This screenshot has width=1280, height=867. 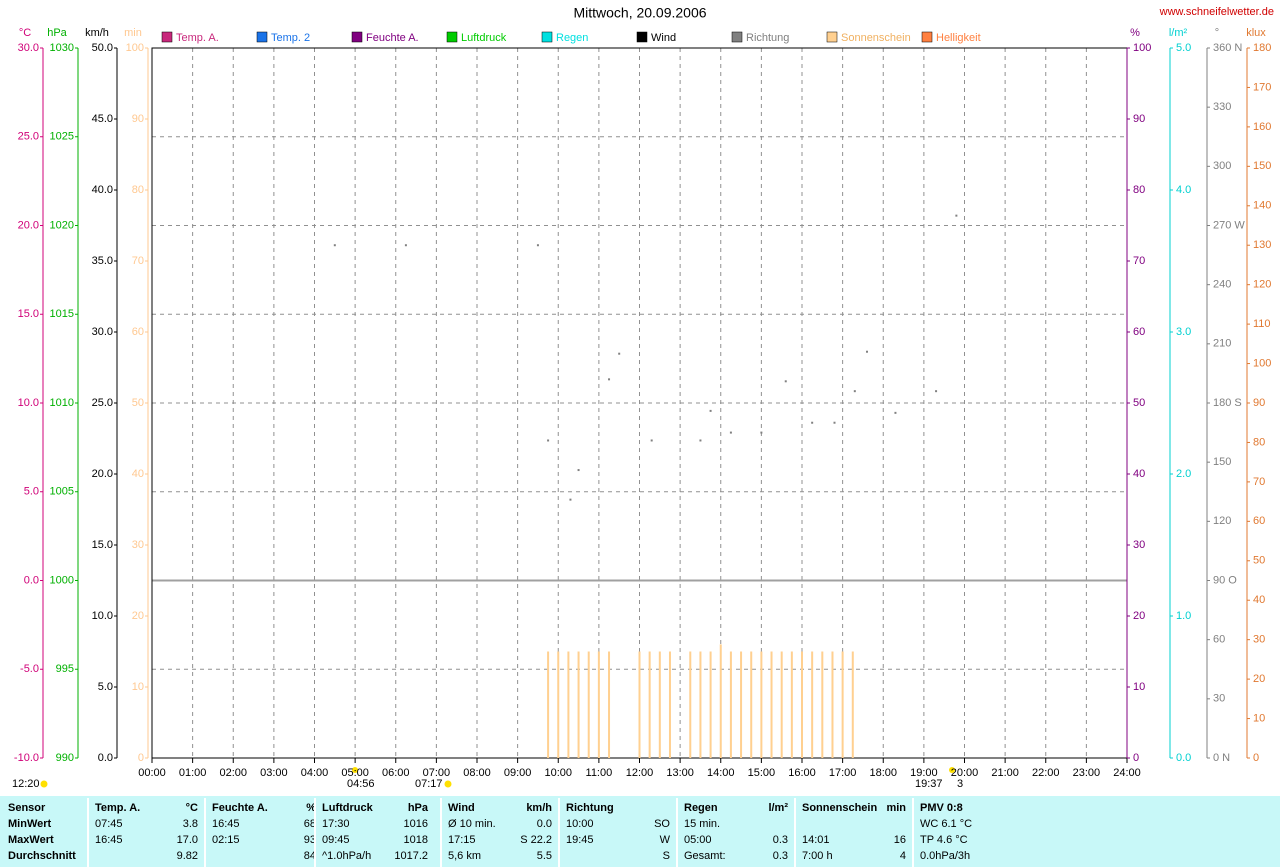 I want to click on y-tick-label: 45.0, so click(x=102, y=119).